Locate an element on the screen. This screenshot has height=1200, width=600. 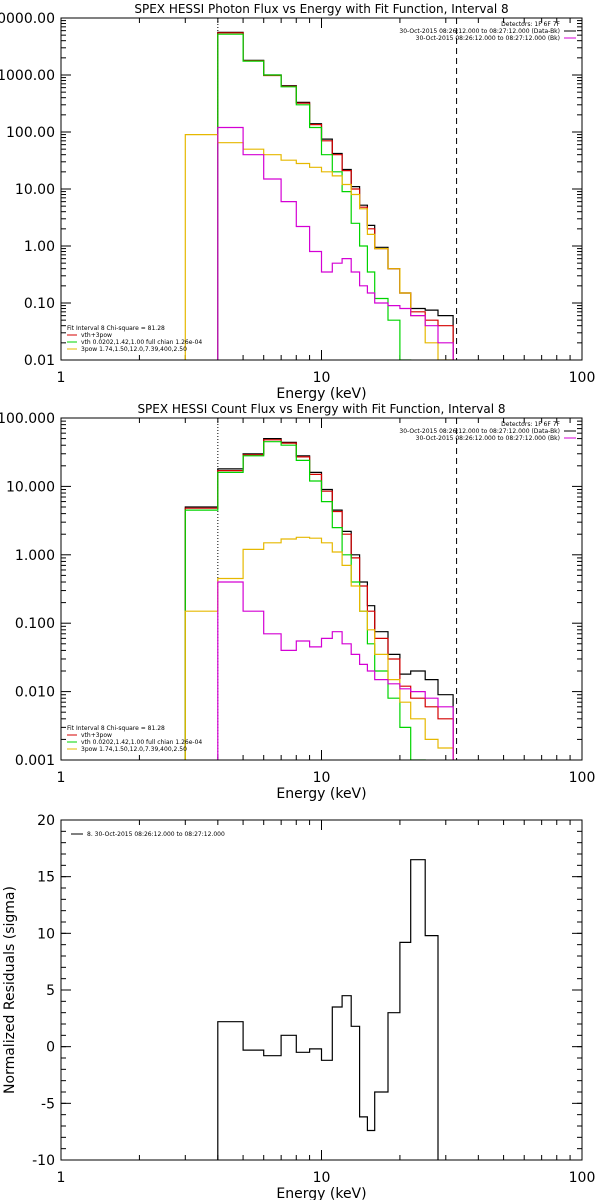
y-tick-label: 10000.00 is located at coordinates (27, 19).